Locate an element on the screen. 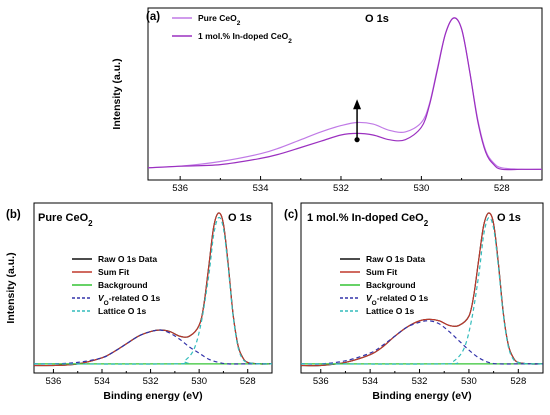 The image size is (550, 415). arrow-origin-dot is located at coordinates (357, 140).